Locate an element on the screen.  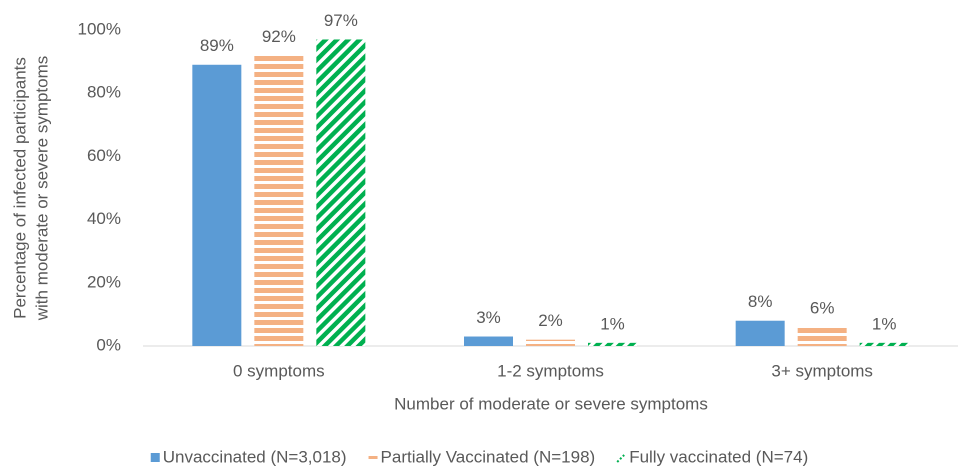
legend-label: Fully vaccinated (N=74) is located at coordinates (718, 456).